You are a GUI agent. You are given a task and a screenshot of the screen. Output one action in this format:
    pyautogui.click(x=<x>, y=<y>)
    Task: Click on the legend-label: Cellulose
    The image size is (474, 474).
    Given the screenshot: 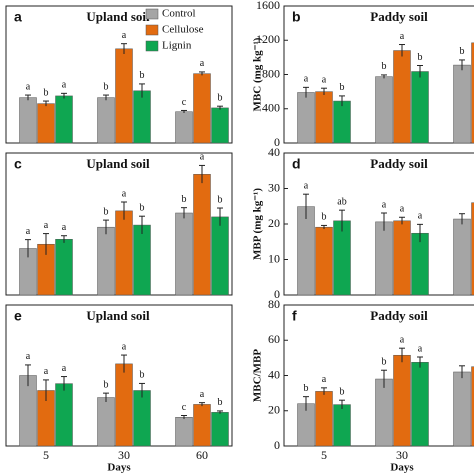 What is the action you would take?
    pyautogui.click(x=183, y=30)
    